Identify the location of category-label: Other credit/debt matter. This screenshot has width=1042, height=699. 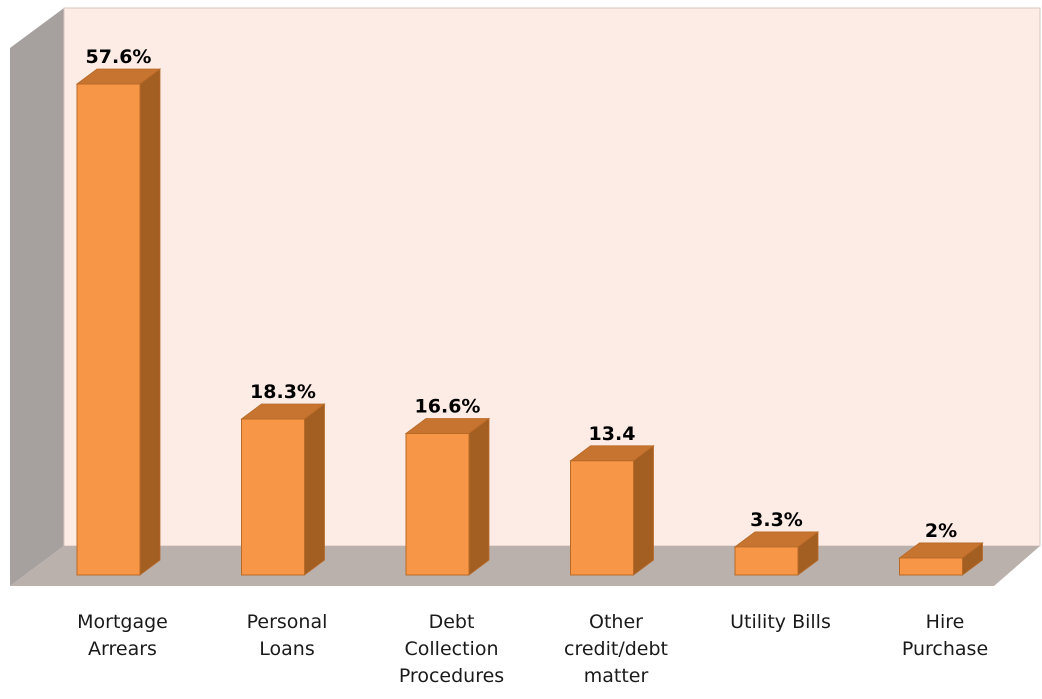
(616, 649).